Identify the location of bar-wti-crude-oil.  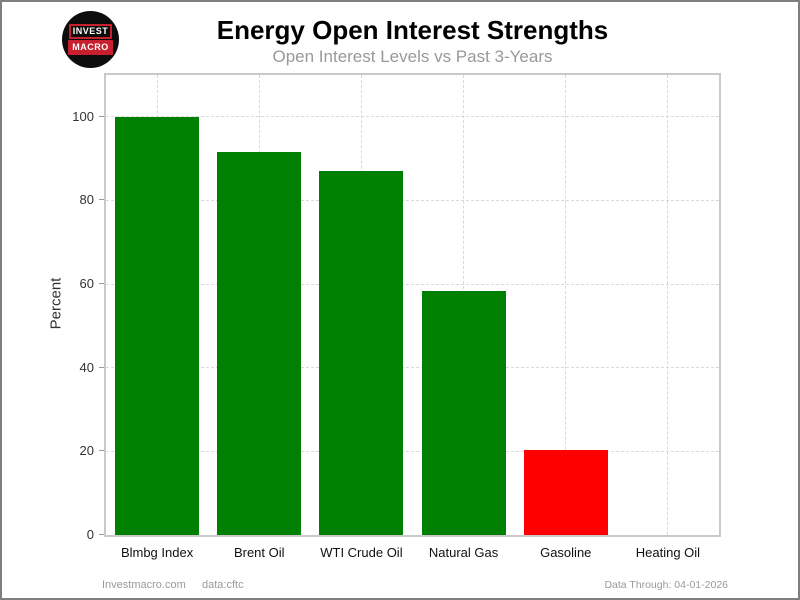
(361, 353).